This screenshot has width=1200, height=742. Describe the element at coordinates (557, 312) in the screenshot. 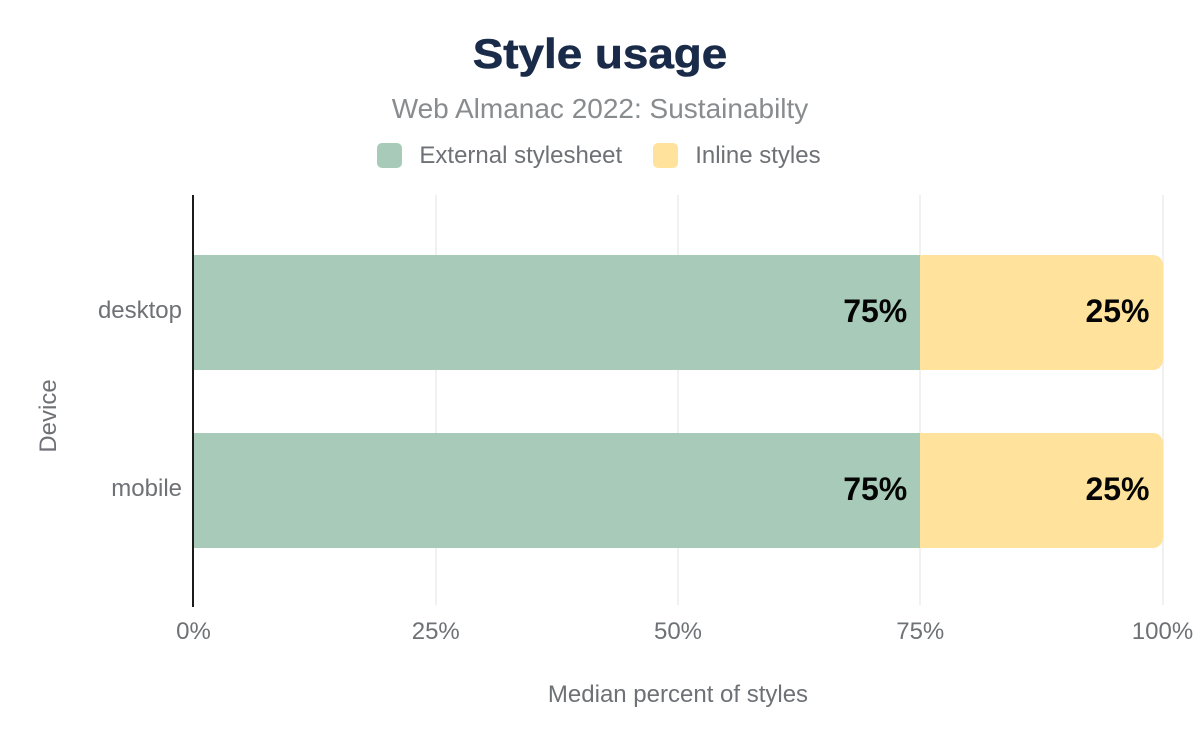

I see `bar-segment-desktop-0: 75%` at that location.